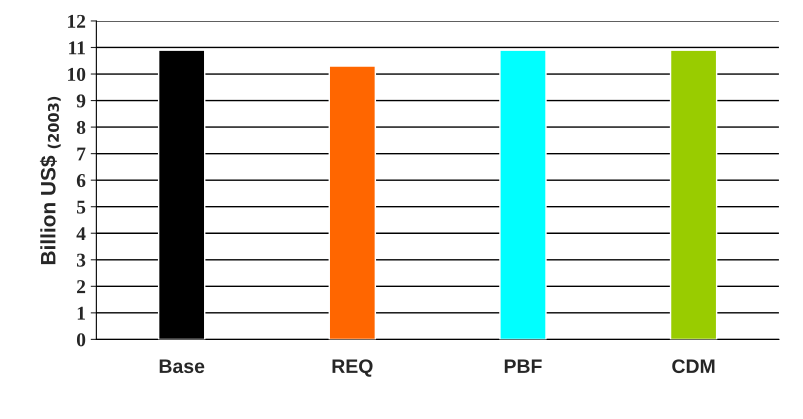 This screenshot has height=419, width=803. I want to click on y-axis-title: Billion US$ $_{(2003)}$, so click(50, 180).